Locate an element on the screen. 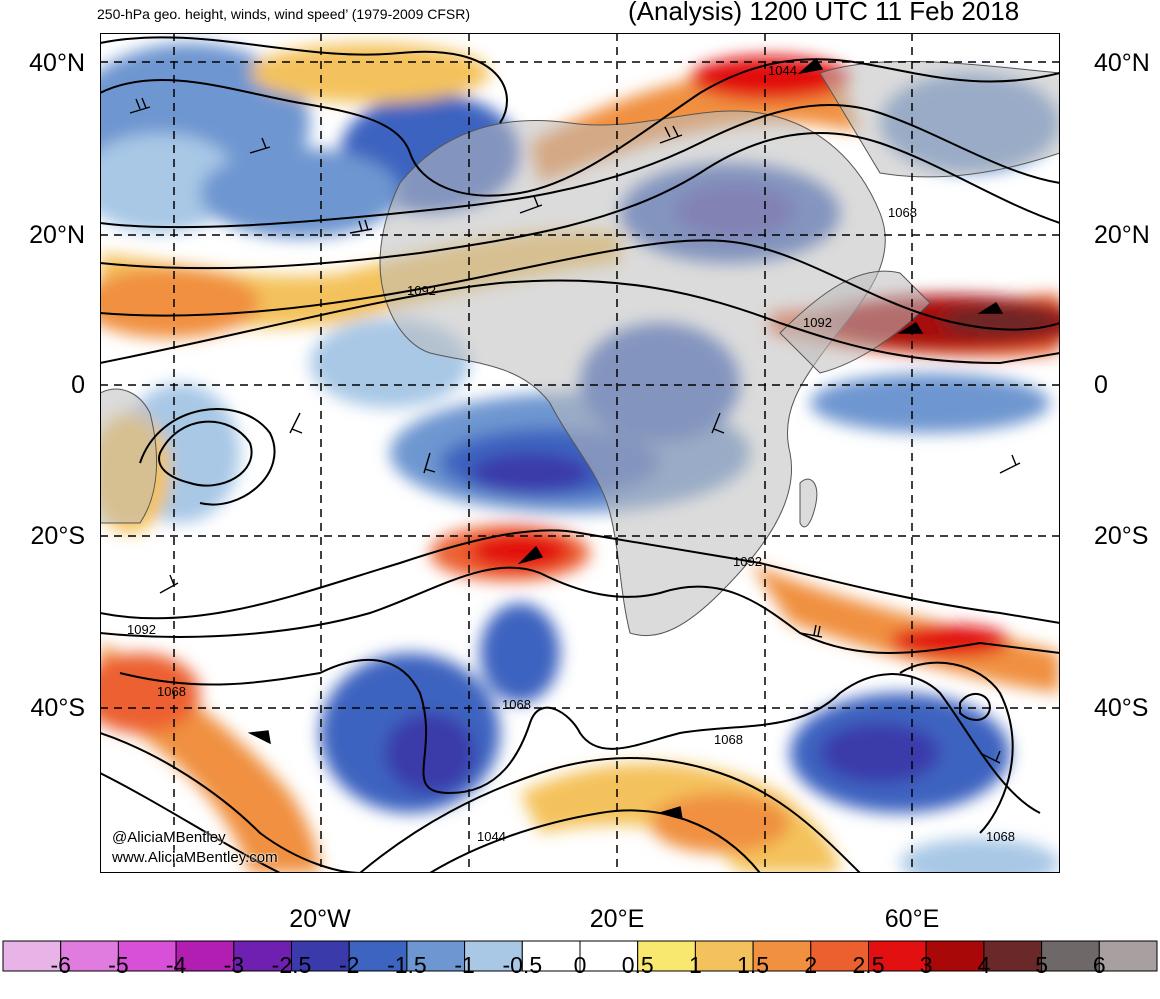  colorbar-label: -0.5 is located at coordinates (522, 965).